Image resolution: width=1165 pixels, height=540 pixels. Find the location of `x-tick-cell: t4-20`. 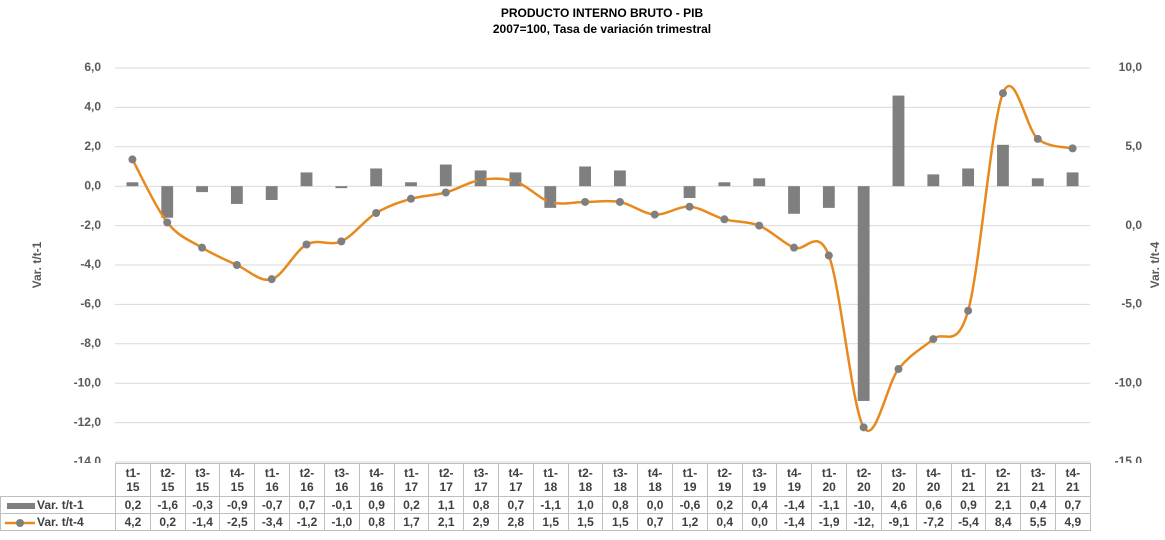

x-tick-cell: t4-20 is located at coordinates (933, 480).